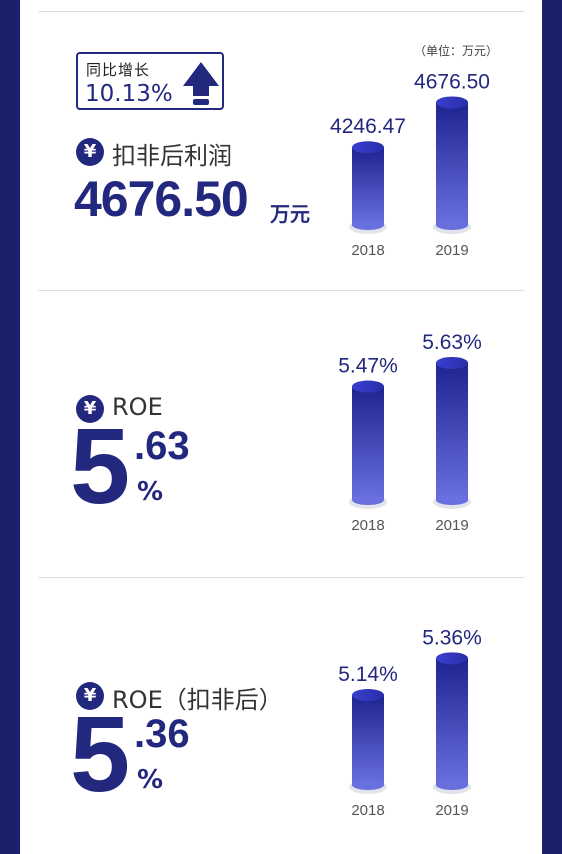 The height and width of the screenshot is (854, 562). What do you see at coordinates (201, 83) in the screenshot?
I see `up-arrow-icon` at bounding box center [201, 83].